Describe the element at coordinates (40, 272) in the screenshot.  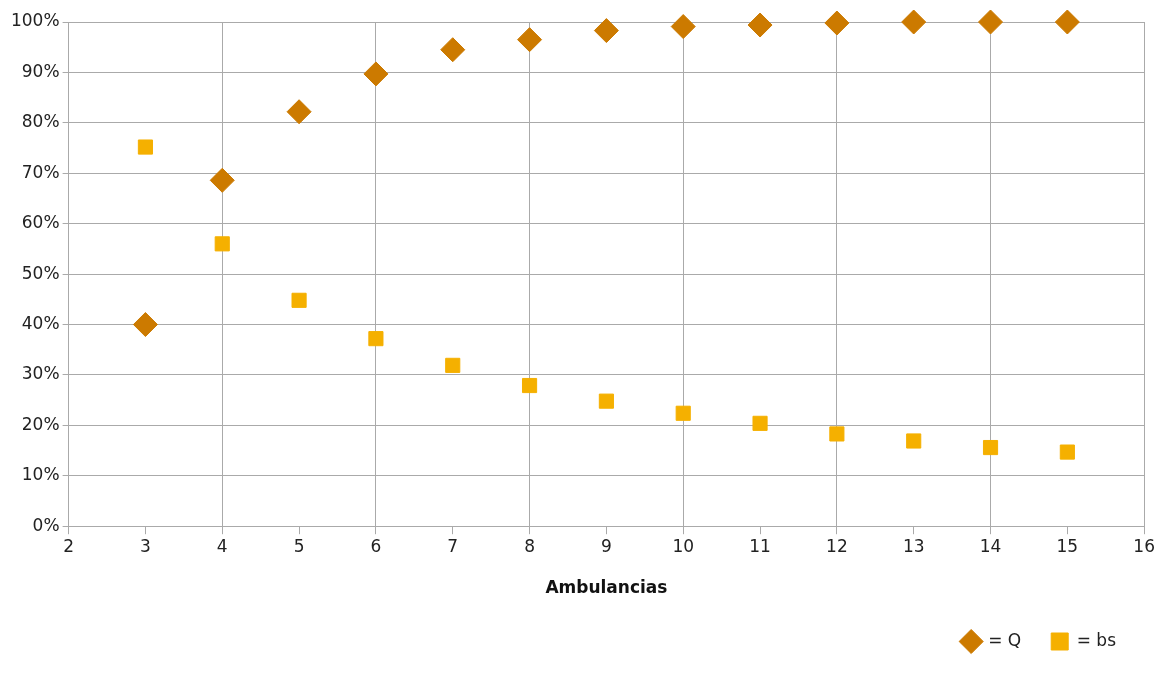
I see `y-tick-label: 50%` at that location.